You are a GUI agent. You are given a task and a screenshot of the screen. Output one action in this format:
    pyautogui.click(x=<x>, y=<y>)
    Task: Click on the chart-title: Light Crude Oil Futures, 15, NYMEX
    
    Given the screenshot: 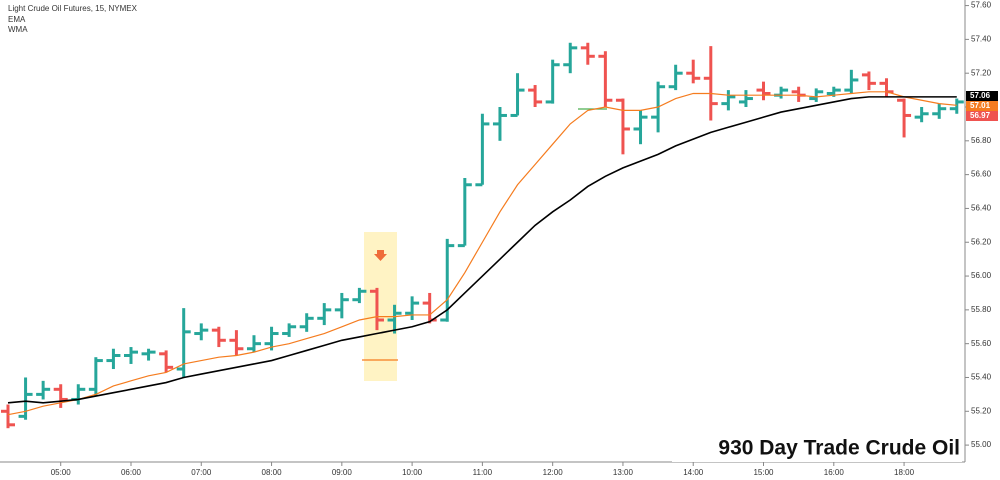 What is the action you would take?
    pyautogui.click(x=73, y=8)
    